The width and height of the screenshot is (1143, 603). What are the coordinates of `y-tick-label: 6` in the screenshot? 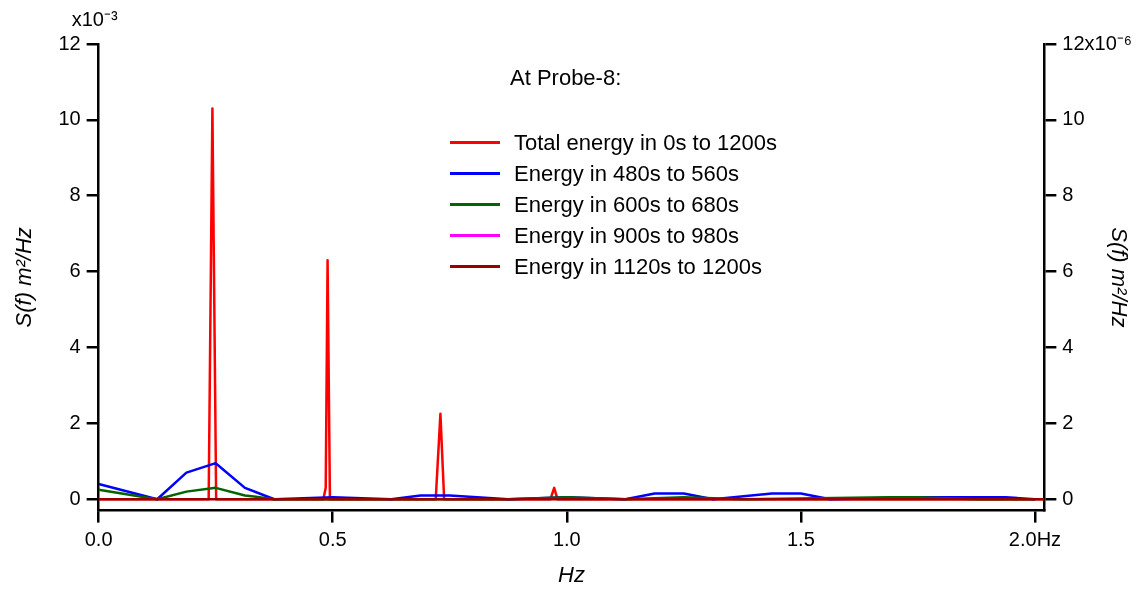 It's located at (75, 270).